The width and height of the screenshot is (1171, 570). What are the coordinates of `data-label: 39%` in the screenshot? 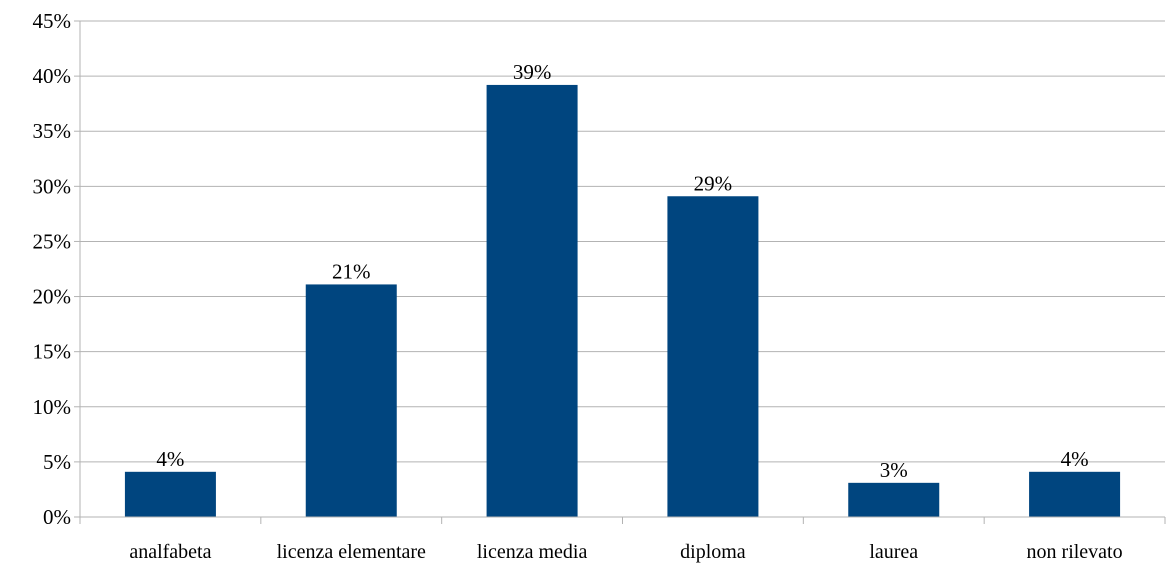 It's located at (532, 72).